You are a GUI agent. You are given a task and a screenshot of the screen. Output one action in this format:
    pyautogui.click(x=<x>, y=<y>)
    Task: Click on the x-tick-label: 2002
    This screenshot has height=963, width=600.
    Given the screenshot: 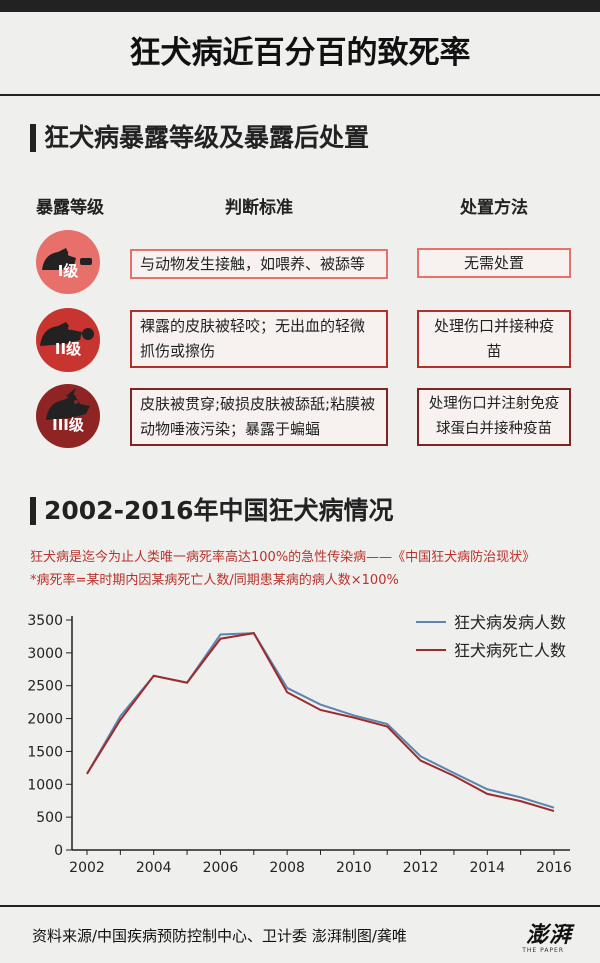 What is the action you would take?
    pyautogui.click(x=87, y=868)
    